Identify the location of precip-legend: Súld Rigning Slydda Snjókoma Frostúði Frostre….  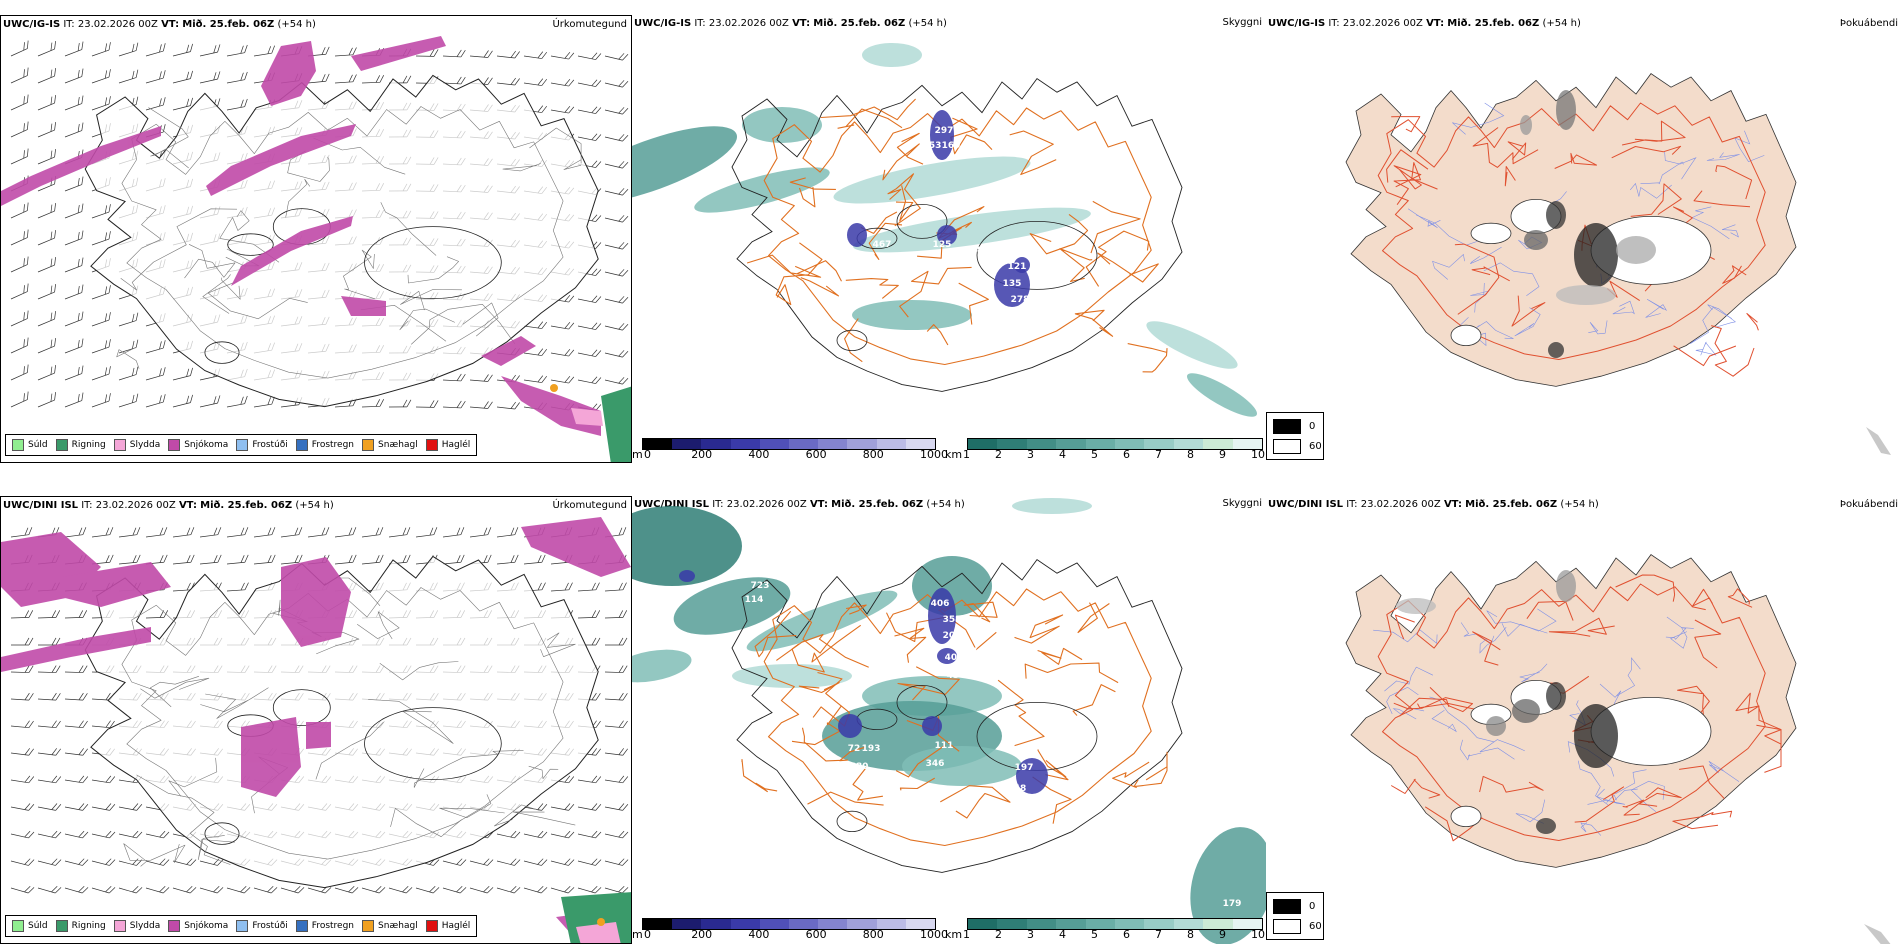
(241, 445).